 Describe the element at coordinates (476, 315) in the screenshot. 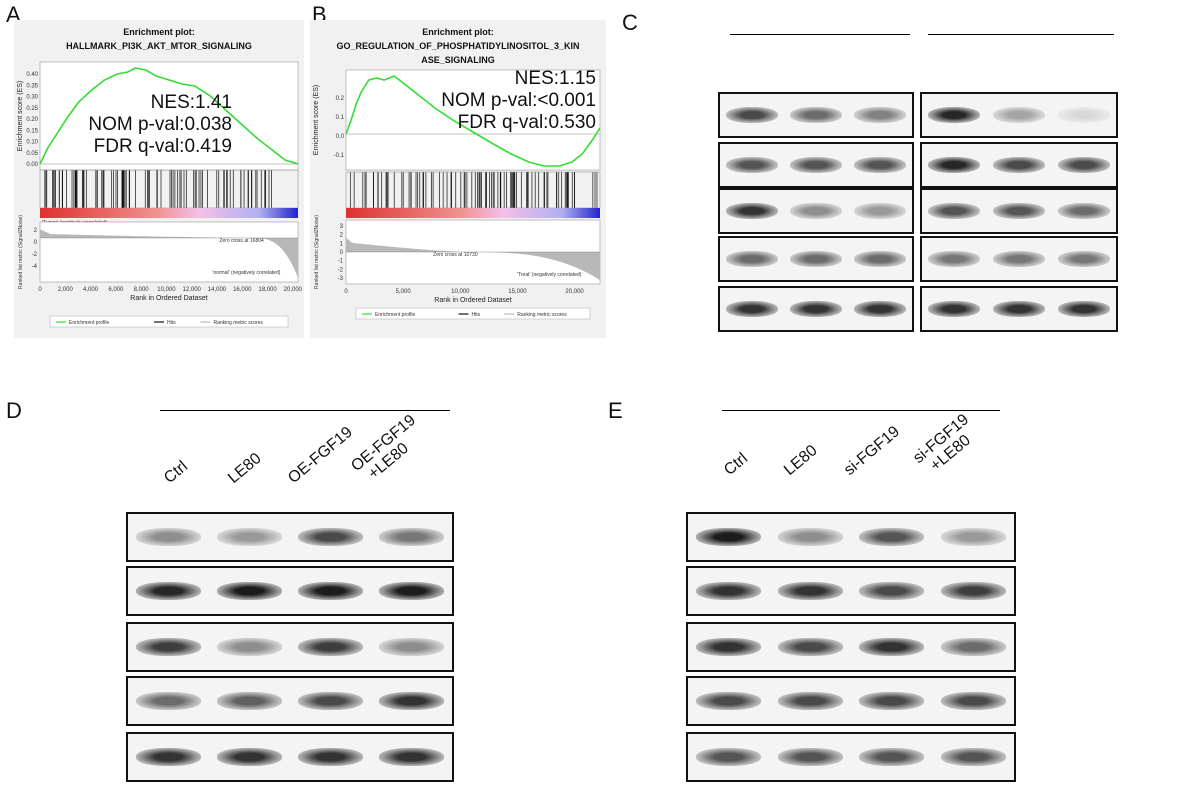

I see `legend-entry: Hits` at that location.